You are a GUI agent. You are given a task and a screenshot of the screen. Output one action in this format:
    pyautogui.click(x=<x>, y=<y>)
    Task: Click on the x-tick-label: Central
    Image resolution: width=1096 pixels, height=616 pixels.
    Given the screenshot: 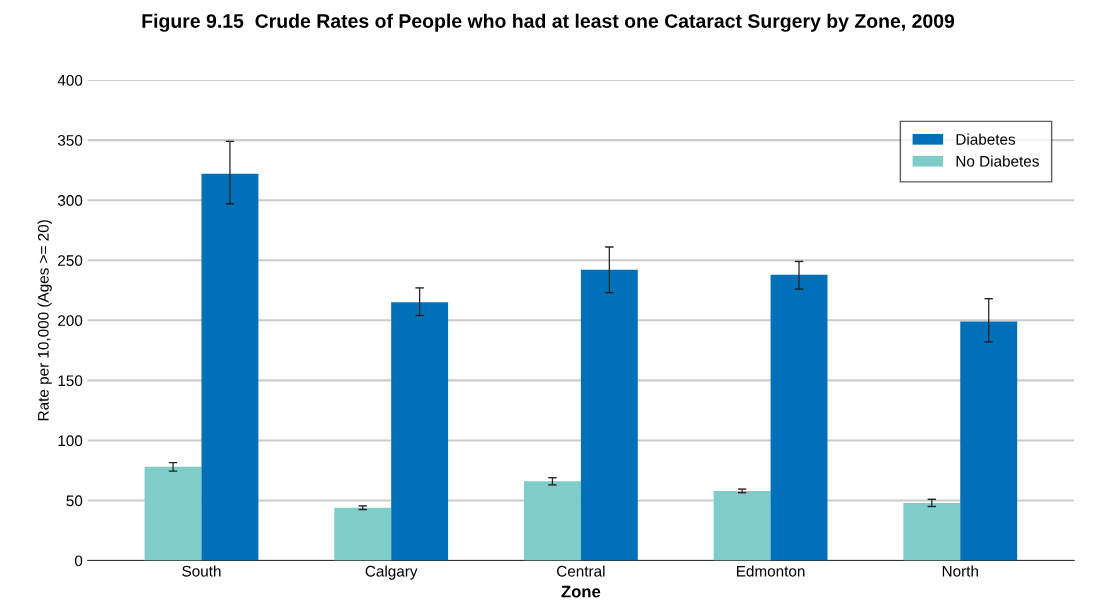 What is the action you would take?
    pyautogui.click(x=581, y=571)
    